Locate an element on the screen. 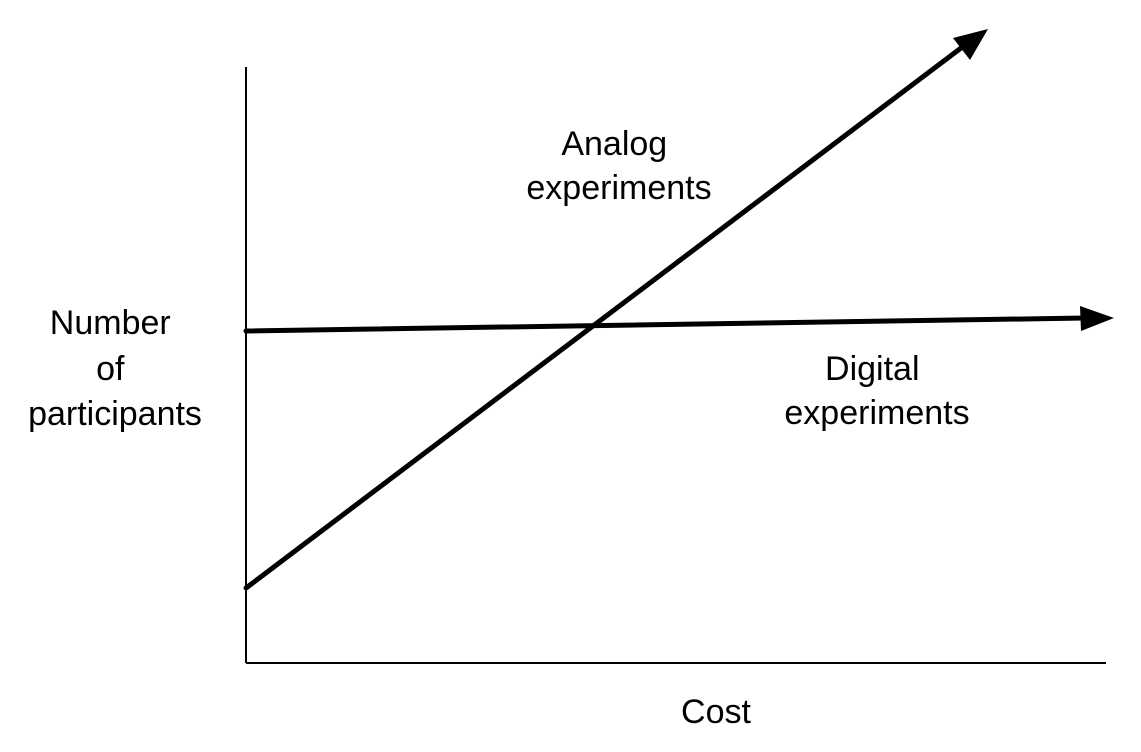 This screenshot has width=1141, height=752. analog-label-line-2: experiments is located at coordinates (618, 188).